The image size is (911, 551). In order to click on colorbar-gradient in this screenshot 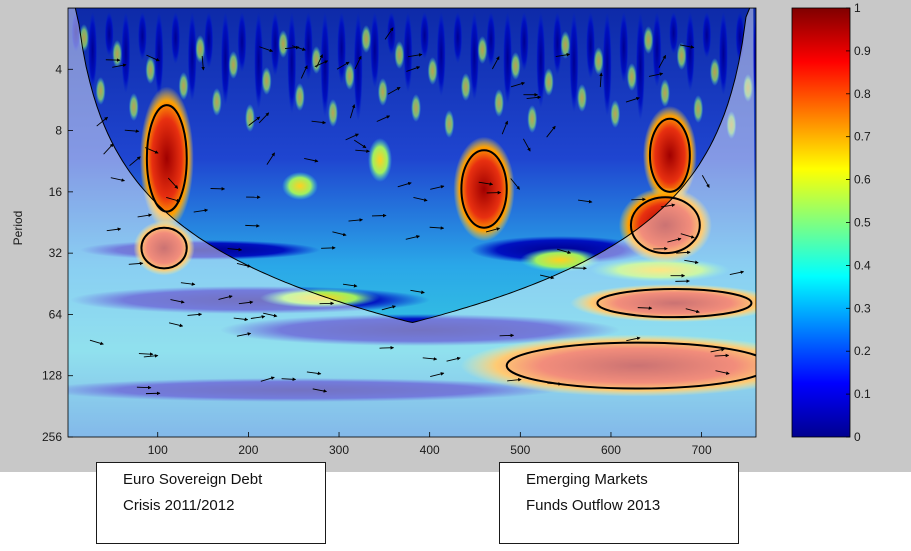, I will do `click(821, 222)`.